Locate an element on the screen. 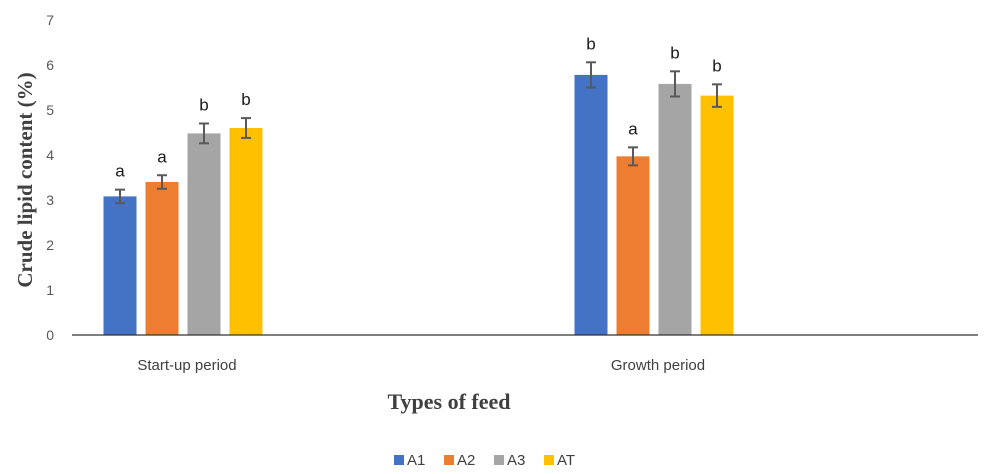 Image resolution: width=988 pixels, height=474 pixels. legend-item-a1: A1 is located at coordinates (409, 460).